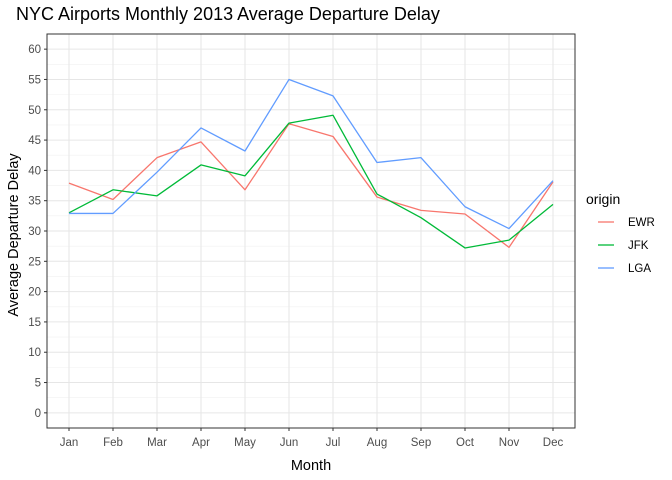 The height and width of the screenshot is (480, 672). Describe the element at coordinates (34, 141) in the screenshot. I see `y-tick-label: 45` at that location.